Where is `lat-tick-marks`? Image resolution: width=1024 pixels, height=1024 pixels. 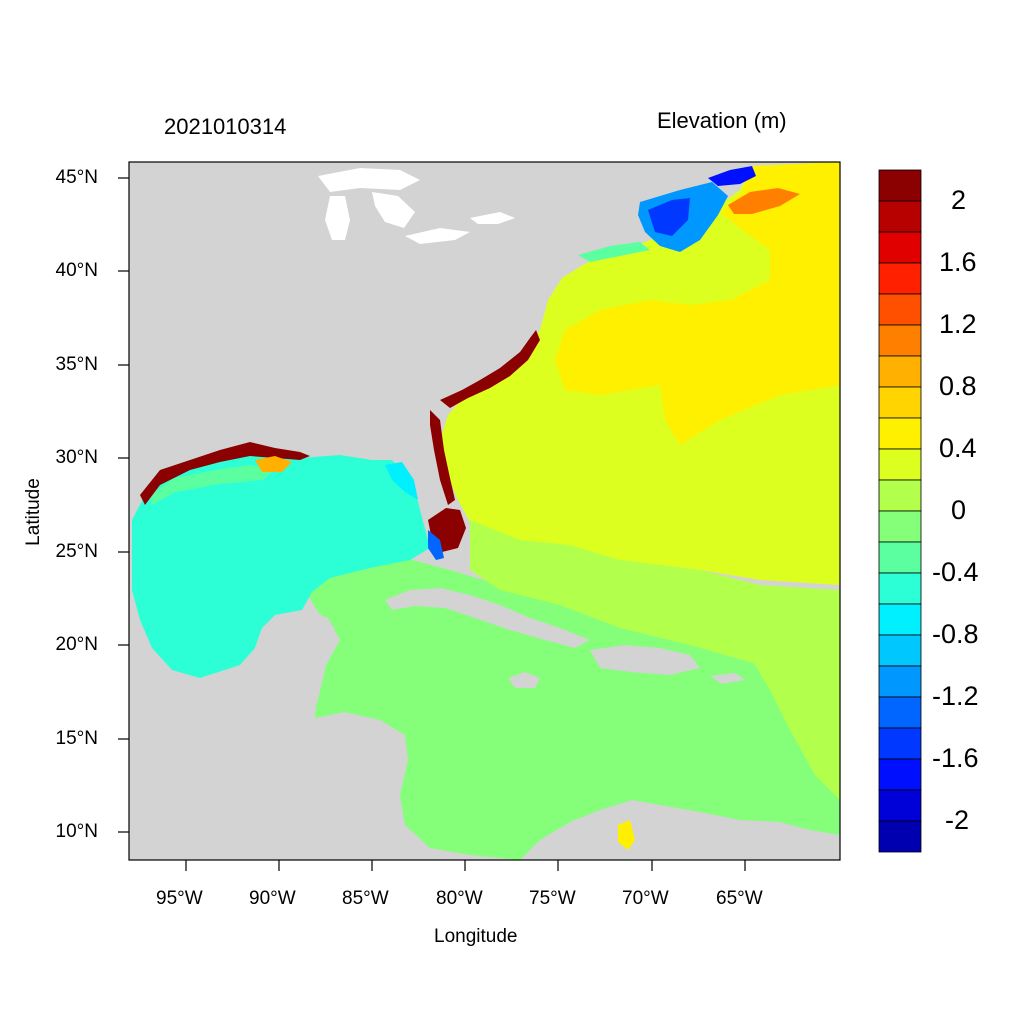 lat-tick-marks is located at coordinates (123, 505).